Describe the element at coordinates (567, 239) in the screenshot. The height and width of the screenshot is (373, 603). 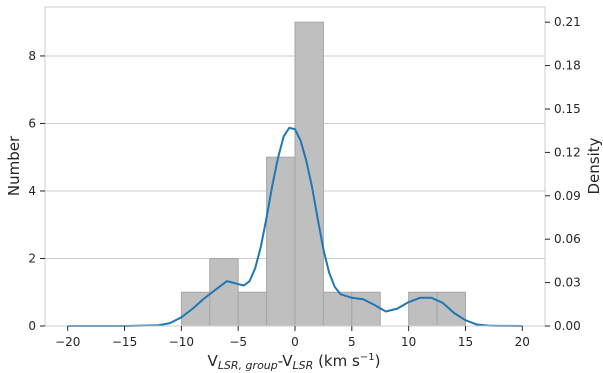
I see `y2-tick-label-2: 0.06` at that location.